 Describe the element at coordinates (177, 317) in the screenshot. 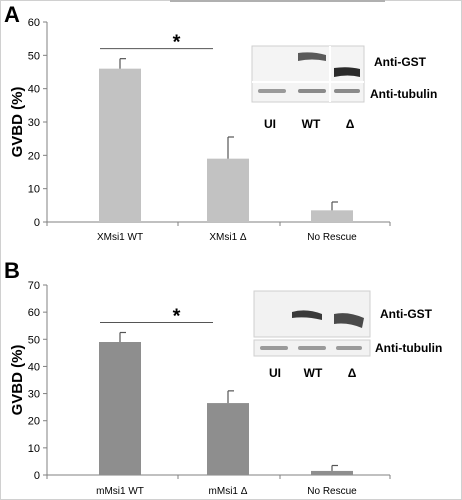

I see `chart-b-significance-star: *` at that location.